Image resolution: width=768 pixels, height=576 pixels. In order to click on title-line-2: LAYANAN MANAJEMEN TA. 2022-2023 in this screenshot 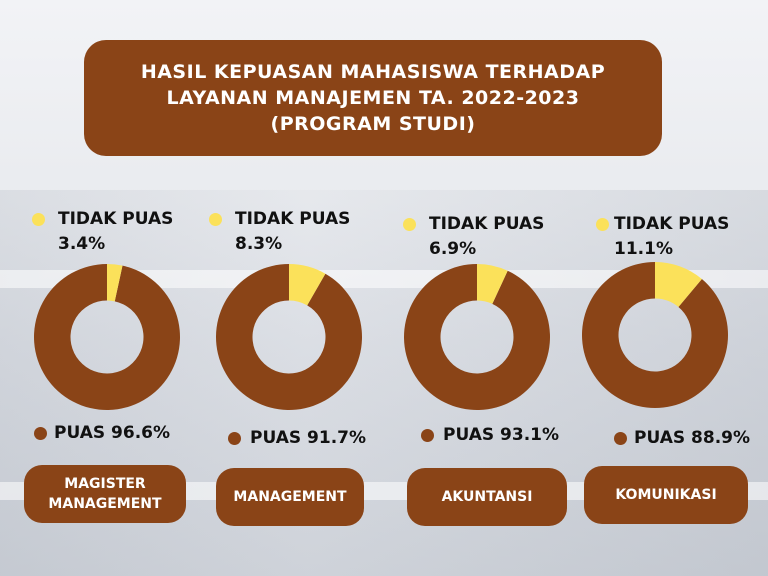, I will do `click(373, 98)`.